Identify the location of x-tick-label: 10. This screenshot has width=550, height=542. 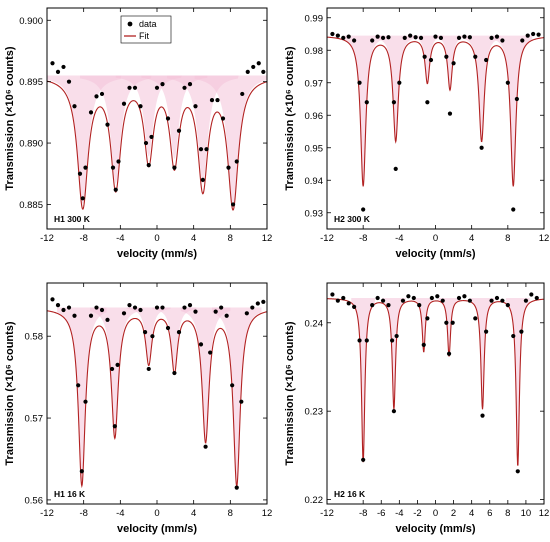
(526, 513).